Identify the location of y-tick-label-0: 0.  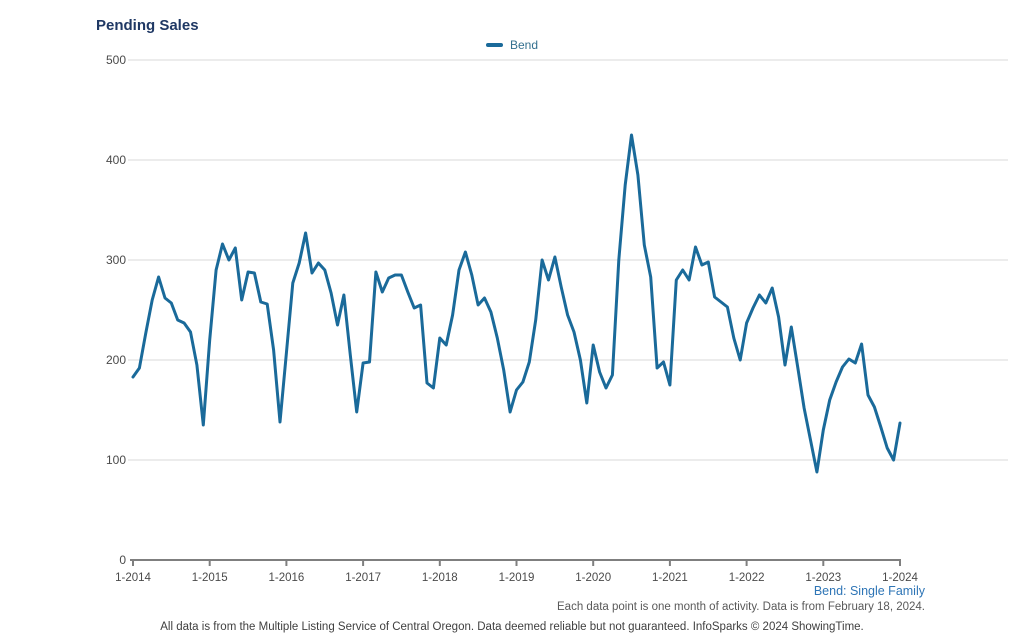
(122, 560).